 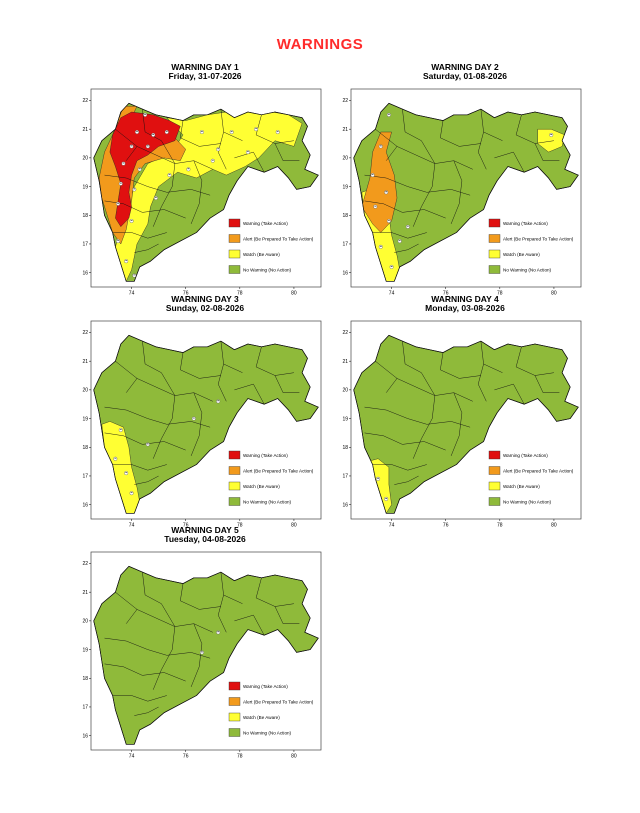 What do you see at coordinates (205, 308) in the screenshot?
I see `panel-date-label: Sunday, 02-08-2026` at bounding box center [205, 308].